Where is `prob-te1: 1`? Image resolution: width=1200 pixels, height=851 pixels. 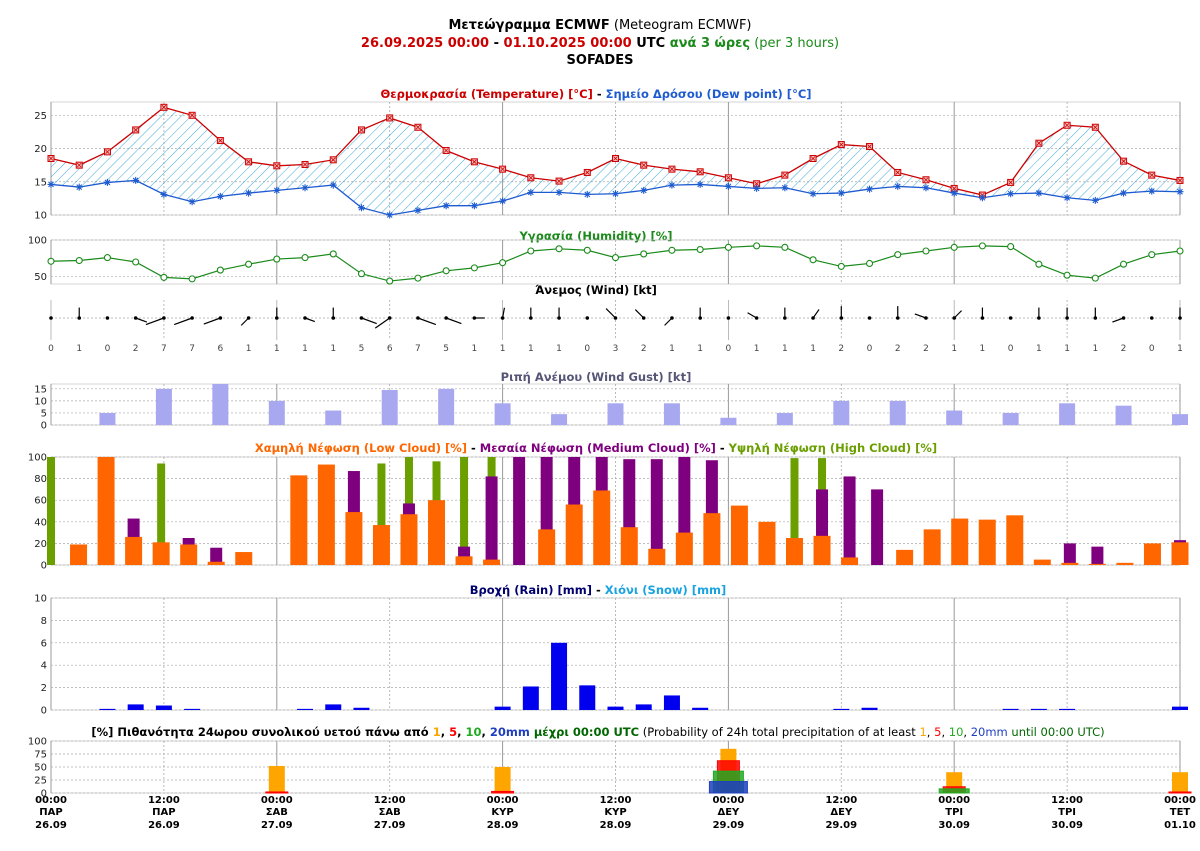 prob-te1: 1 is located at coordinates (922, 732).